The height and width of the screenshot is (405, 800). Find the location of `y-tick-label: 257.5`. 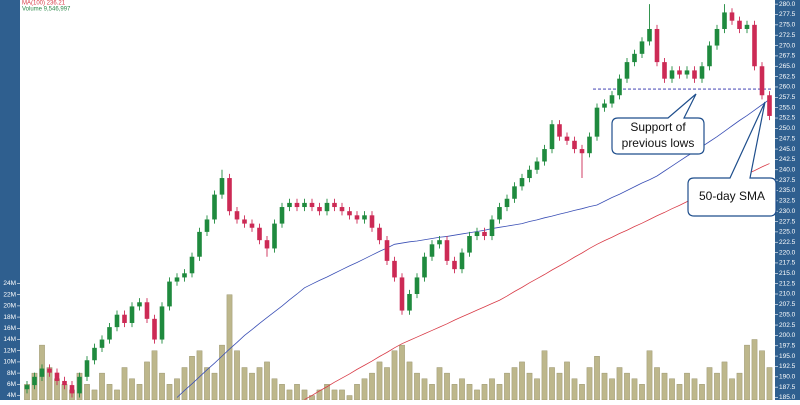

y-tick-label: 257.5 is located at coordinates (787, 97).